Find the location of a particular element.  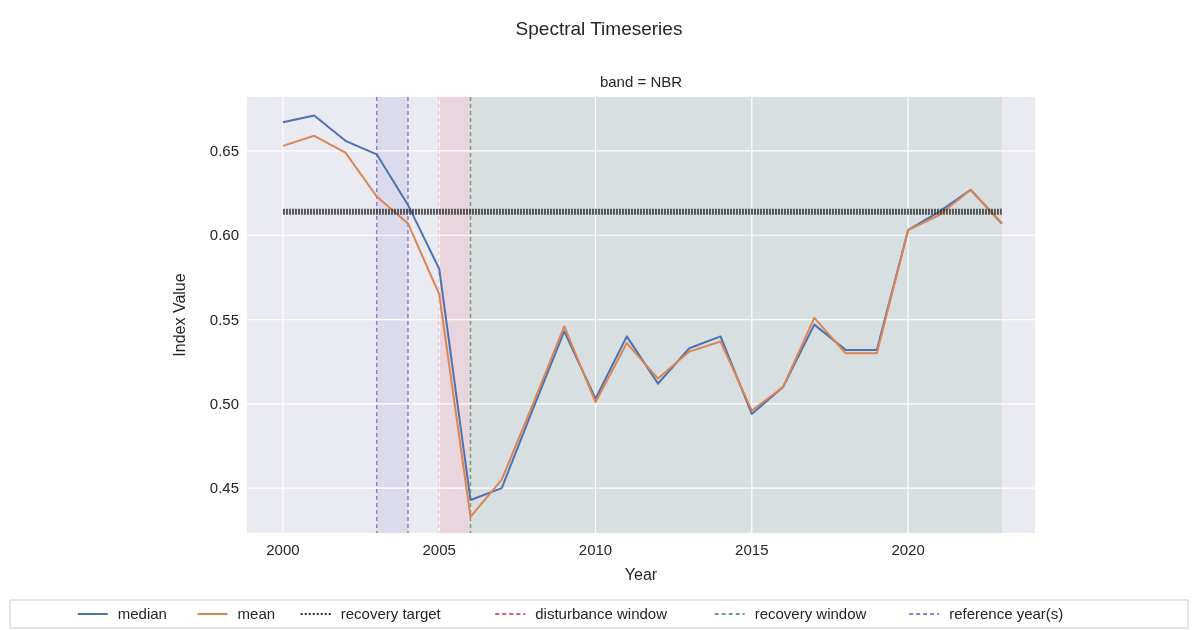

legend-label: median is located at coordinates (142, 613).